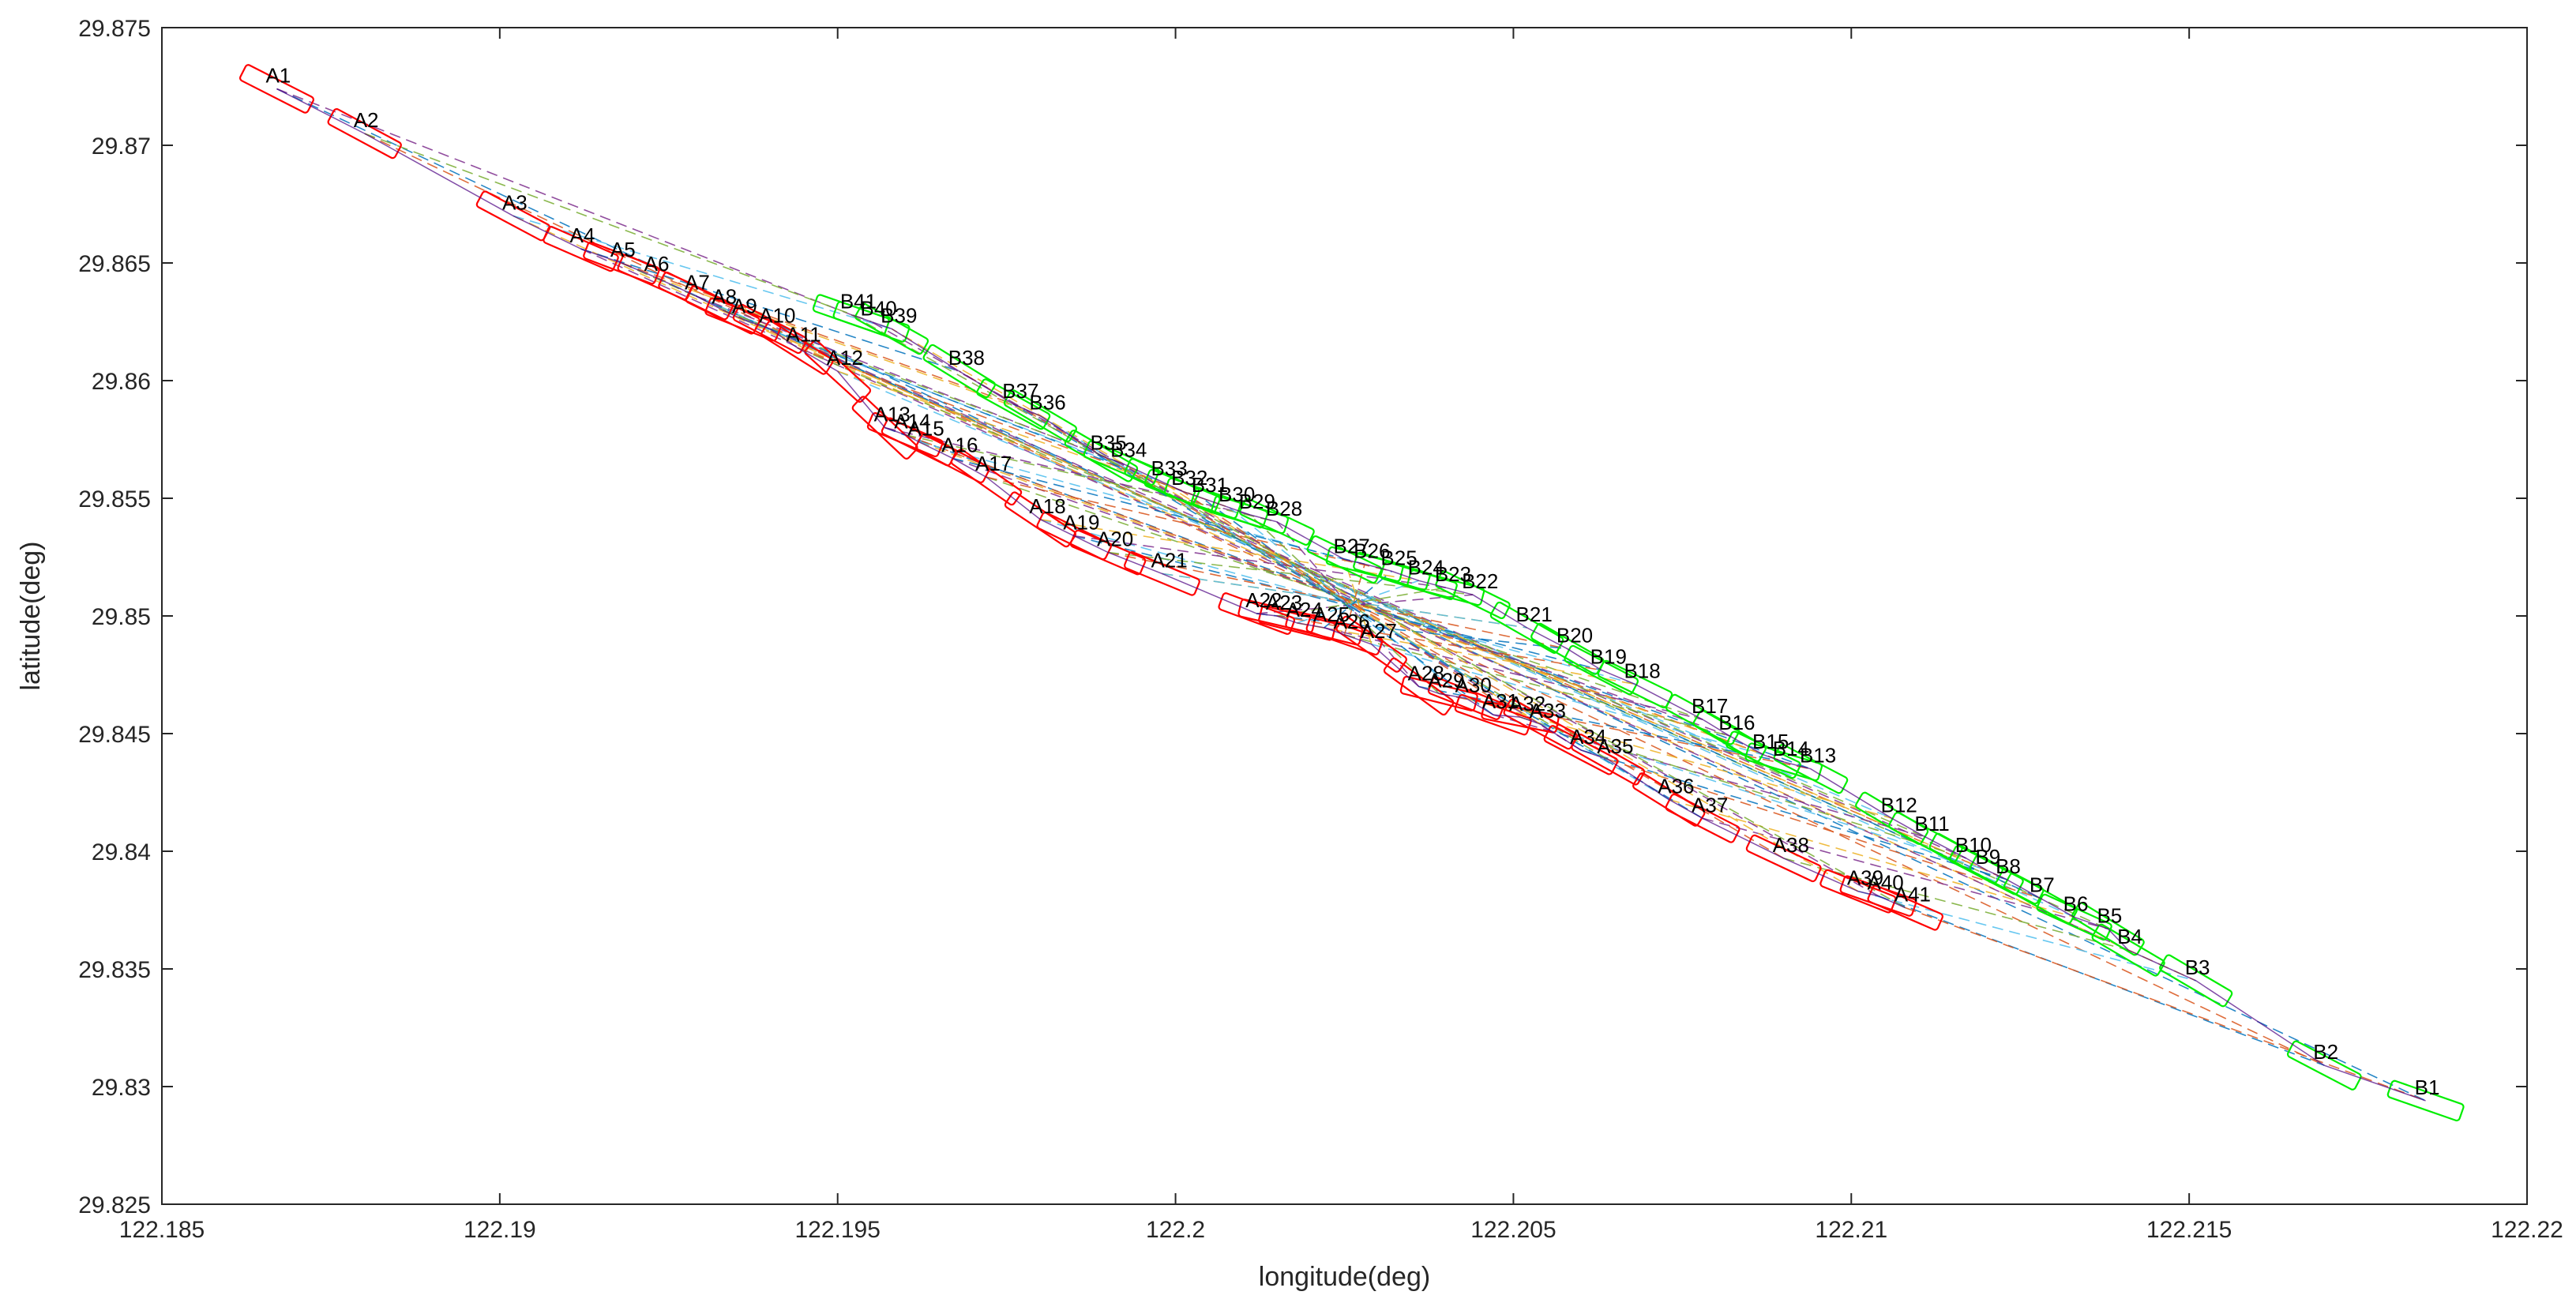 This screenshot has height=1314, width=2576. Describe the element at coordinates (966, 358) in the screenshot. I see `label-b38: B38` at that location.